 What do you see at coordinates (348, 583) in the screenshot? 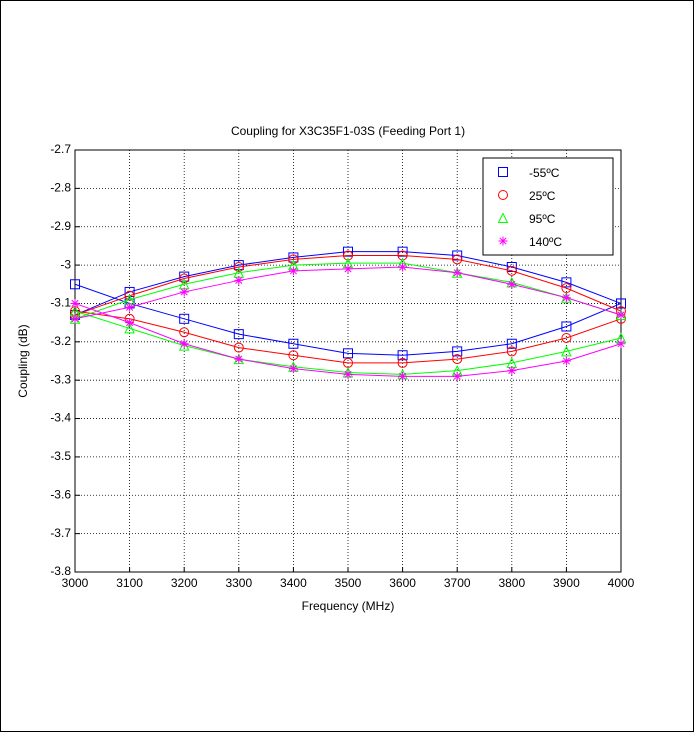
I see `x-tick-label: 3500` at bounding box center [348, 583].